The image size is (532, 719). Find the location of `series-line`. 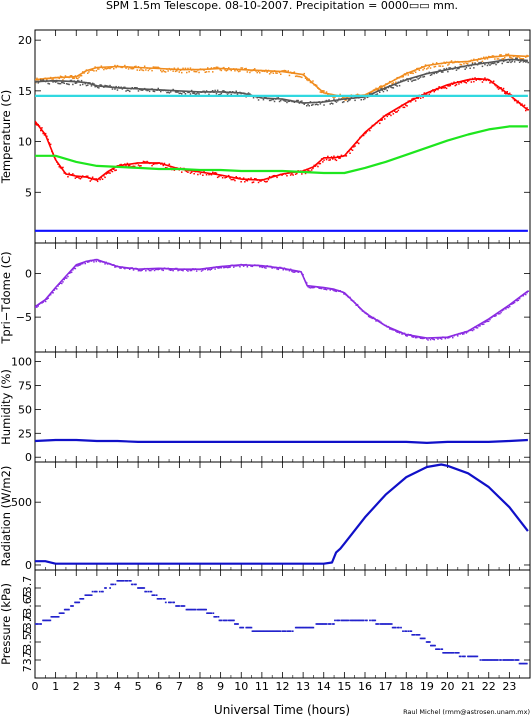

series-line is located at coordinates (281, 76).